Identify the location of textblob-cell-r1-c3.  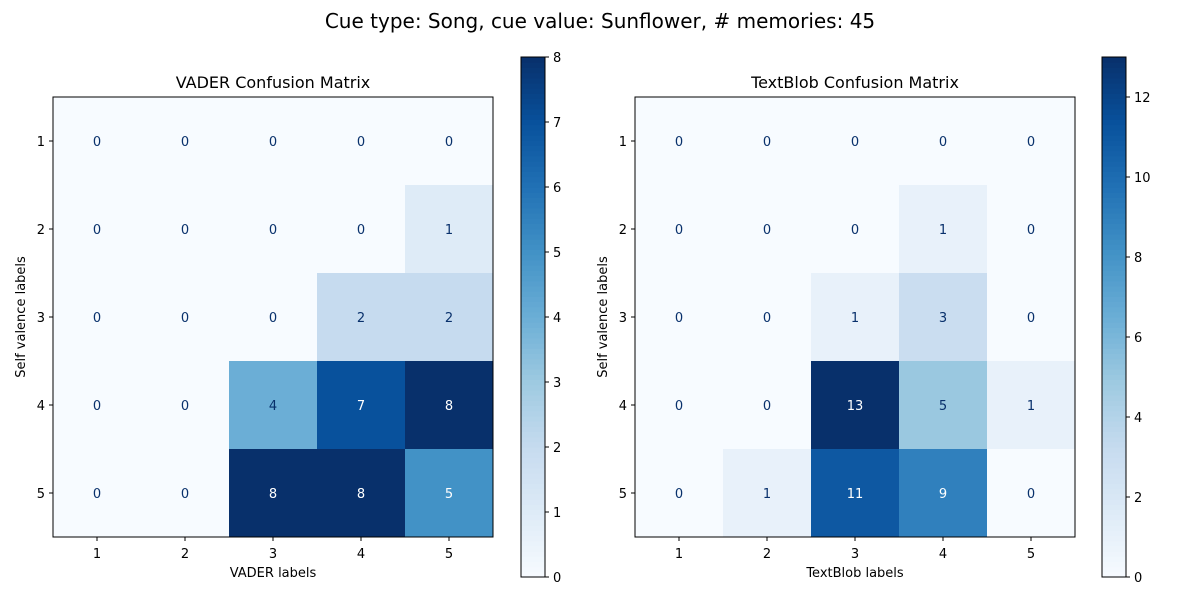
(855, 141).